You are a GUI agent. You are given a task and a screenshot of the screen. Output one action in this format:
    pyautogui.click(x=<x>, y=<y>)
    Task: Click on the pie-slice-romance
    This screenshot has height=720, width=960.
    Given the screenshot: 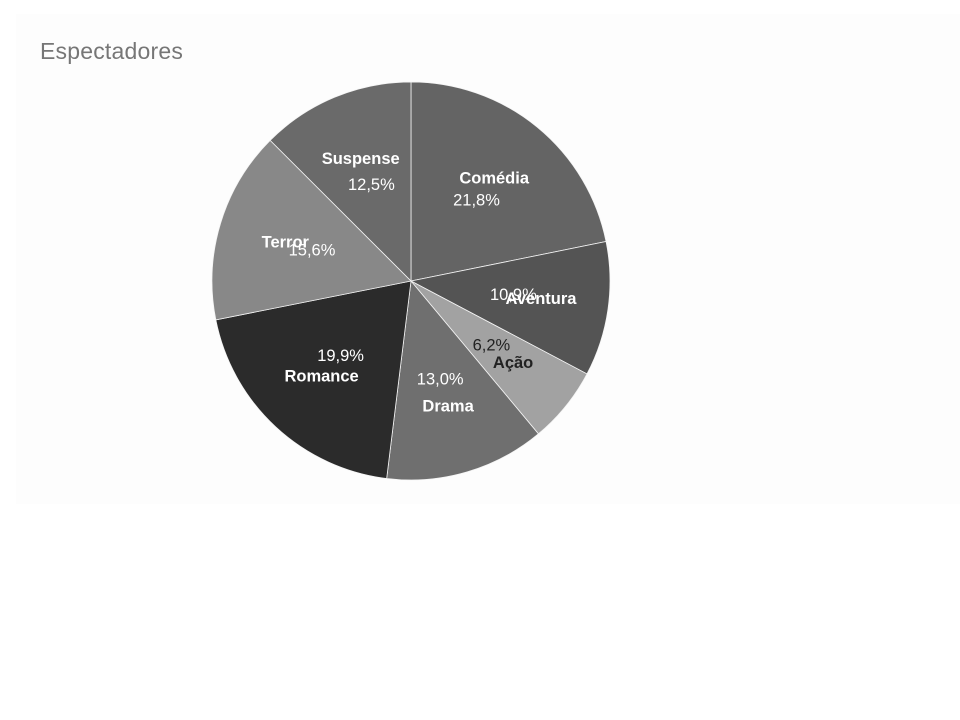 What is the action you would take?
    pyautogui.click(x=313, y=379)
    